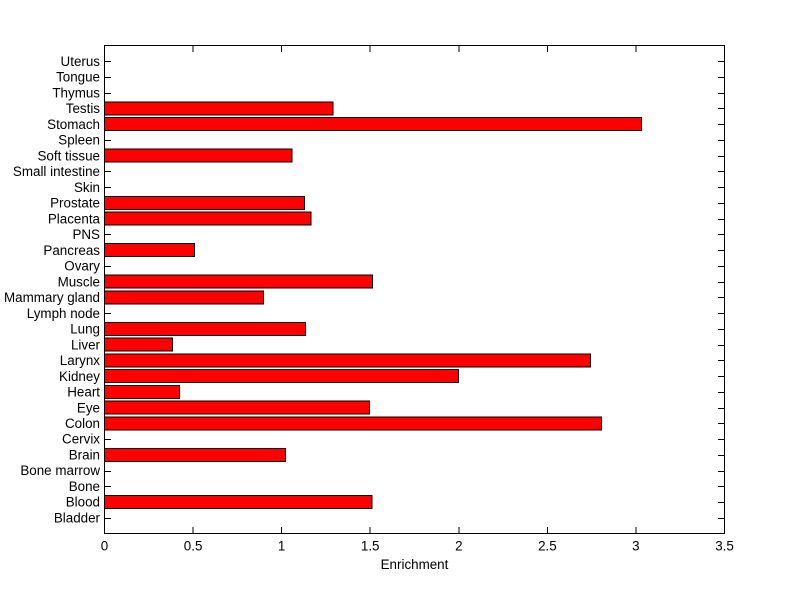  Describe the element at coordinates (83, 502) in the screenshot. I see `svg-text: Blood` at that location.